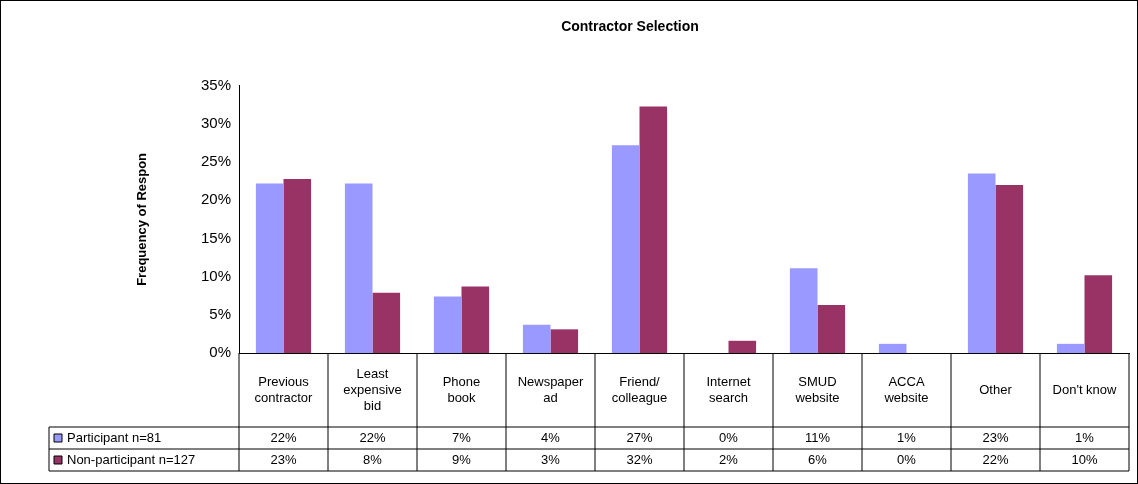  I want to click on data-label: 7%, so click(462, 437).